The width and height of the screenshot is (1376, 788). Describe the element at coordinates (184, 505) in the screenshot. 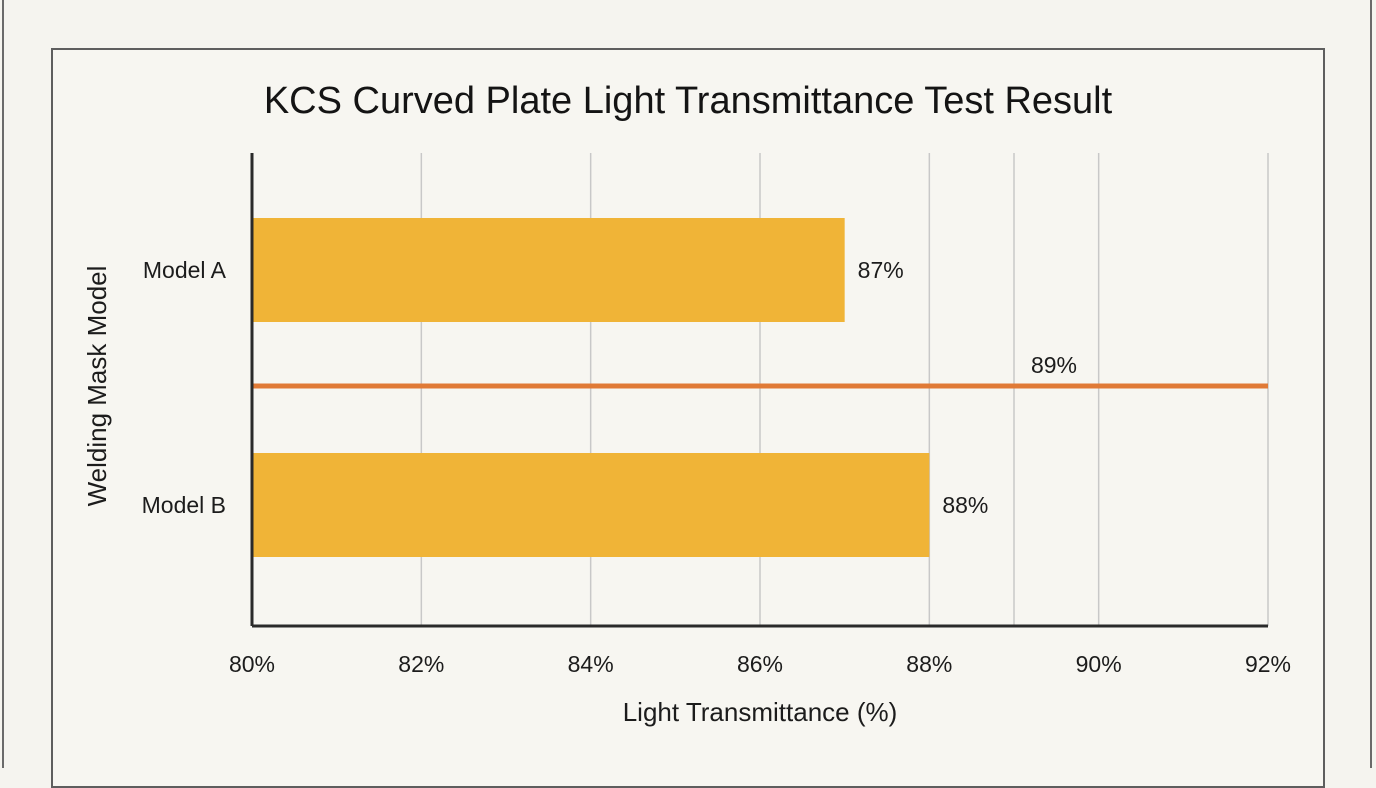

I see `category-label: Model B` at that location.